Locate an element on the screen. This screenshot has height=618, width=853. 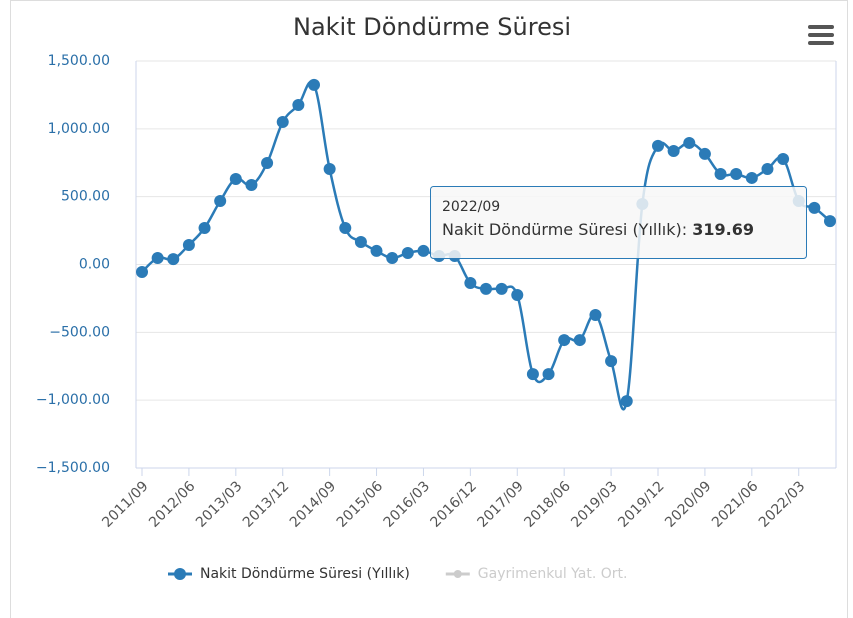
tooltip-sep: : is located at coordinates (687, 229).